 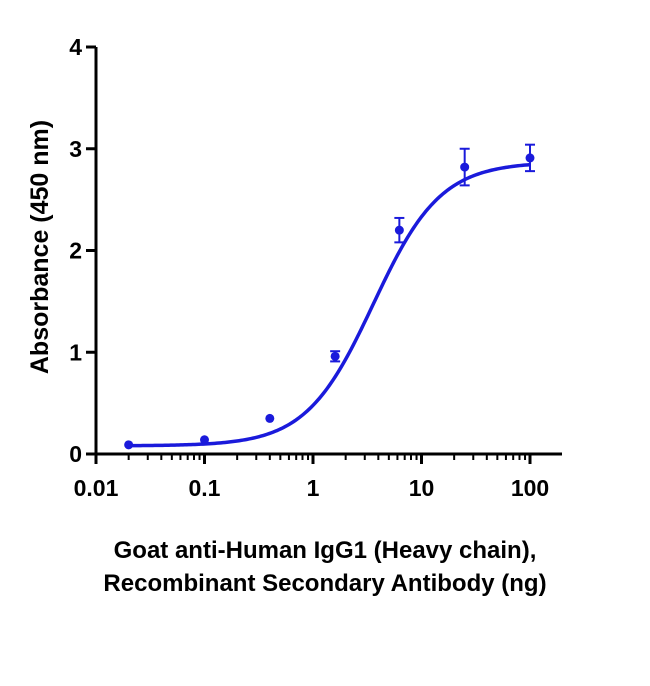 What do you see at coordinates (40, 247) in the screenshot?
I see `y-axis-title: Absorbance (450 nm)` at bounding box center [40, 247].